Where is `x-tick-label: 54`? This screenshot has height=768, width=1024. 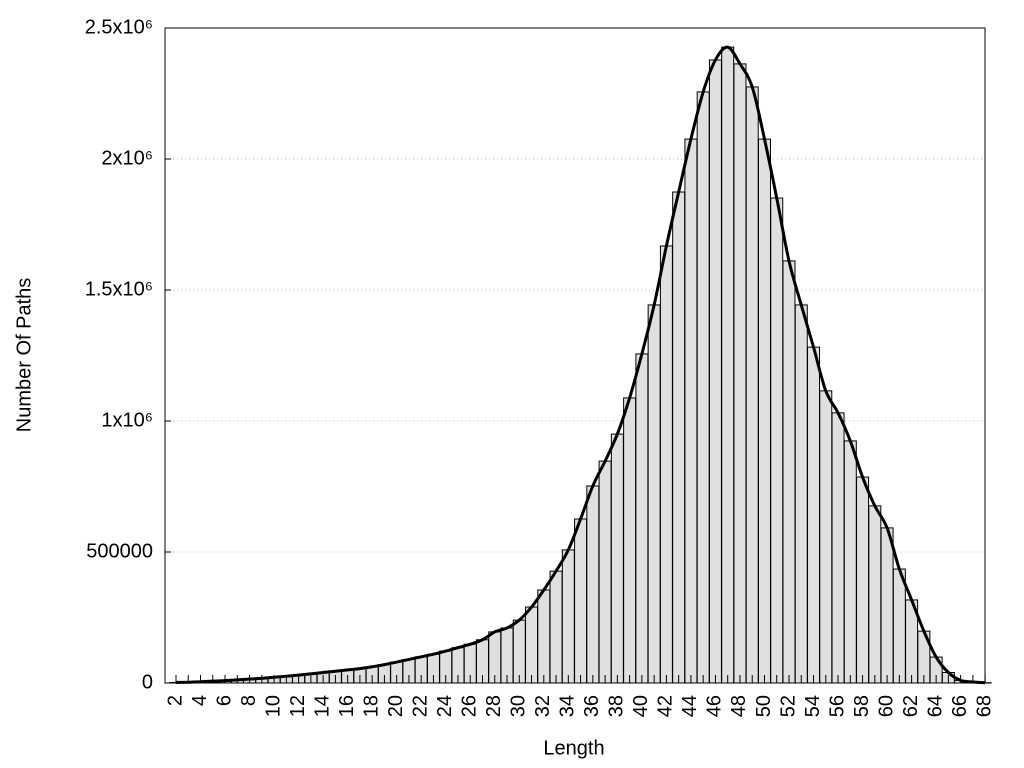 x-tick-label: 54 is located at coordinates (813, 706).